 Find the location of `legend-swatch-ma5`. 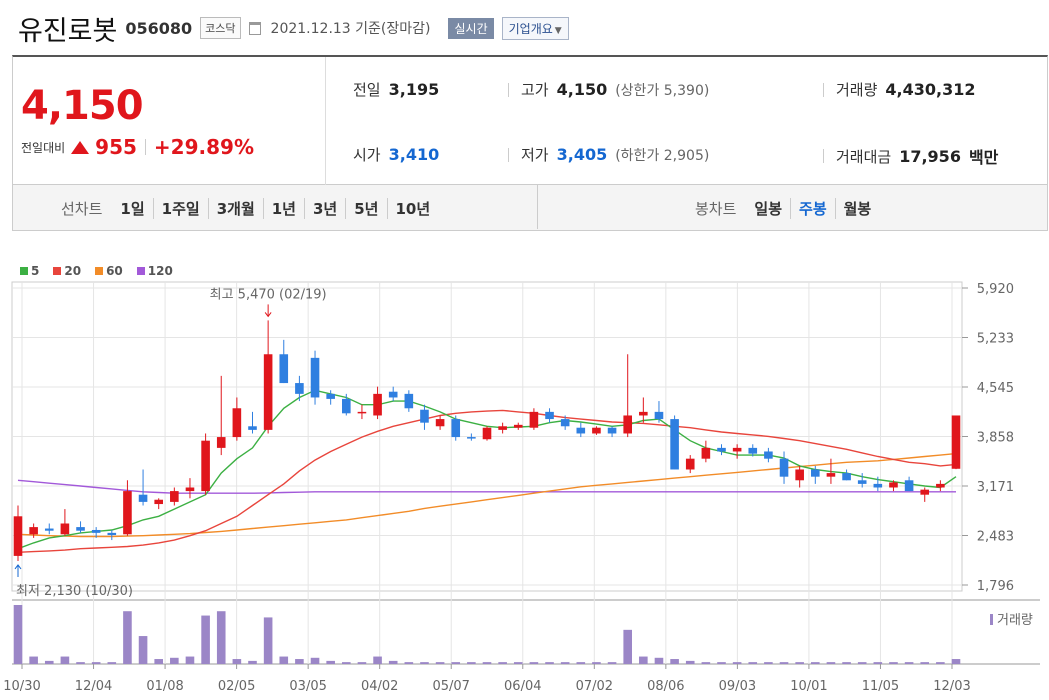

legend-swatch-ma5 is located at coordinates (24, 271).